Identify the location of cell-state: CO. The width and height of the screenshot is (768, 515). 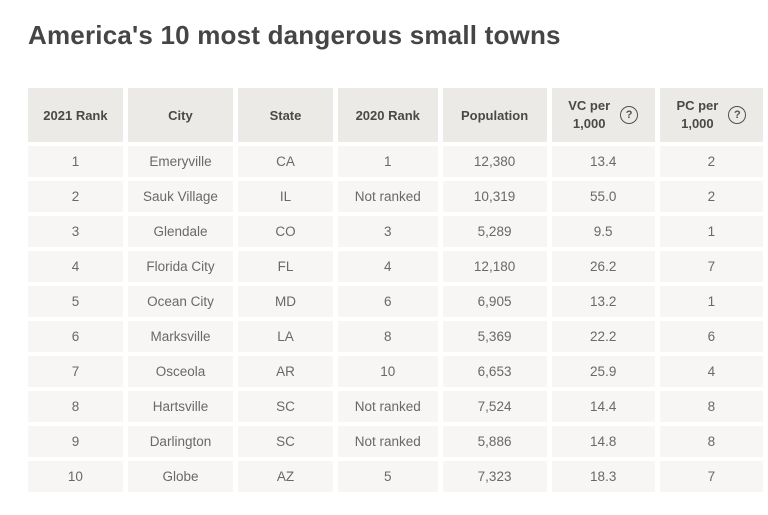
(285, 231).